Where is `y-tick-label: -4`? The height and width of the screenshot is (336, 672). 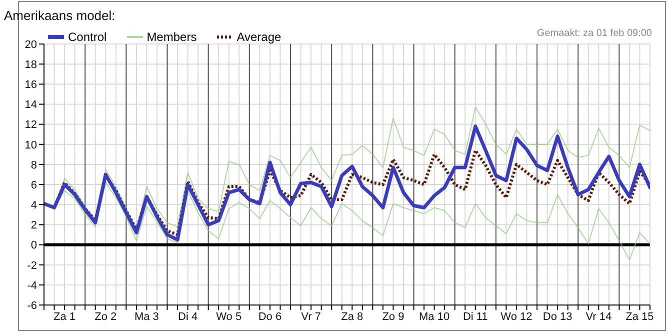
y-tick-label: -4 is located at coordinates (32, 286).